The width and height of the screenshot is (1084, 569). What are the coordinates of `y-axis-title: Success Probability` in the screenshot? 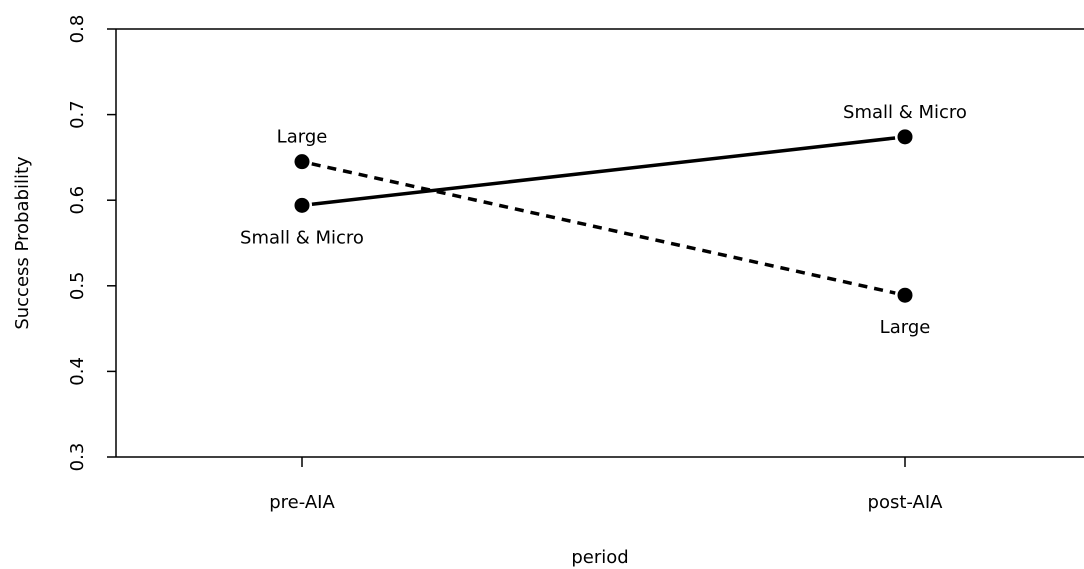 It's located at (22, 243).